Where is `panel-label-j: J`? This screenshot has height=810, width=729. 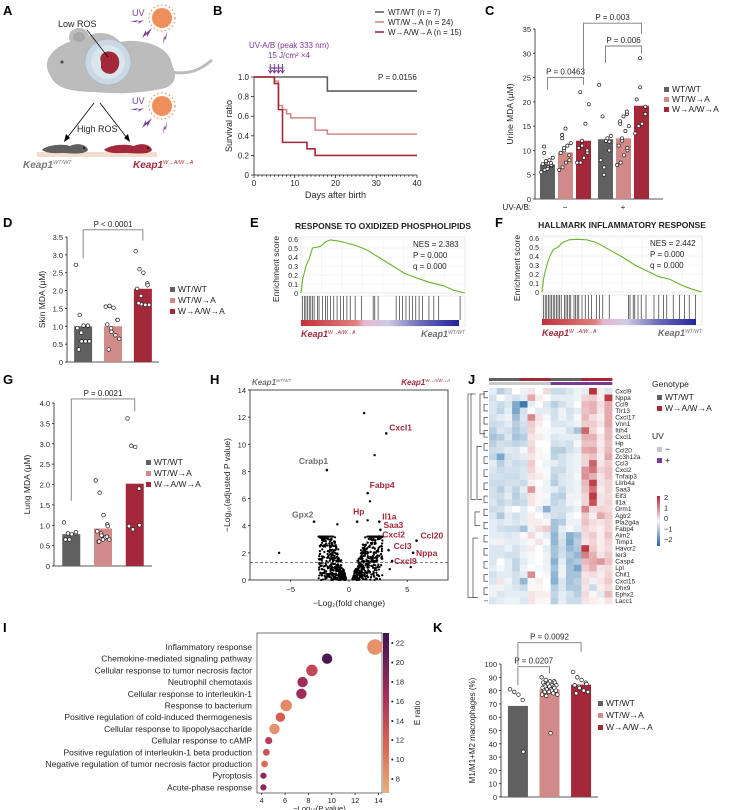 panel-label-j: J is located at coordinates (471, 379).